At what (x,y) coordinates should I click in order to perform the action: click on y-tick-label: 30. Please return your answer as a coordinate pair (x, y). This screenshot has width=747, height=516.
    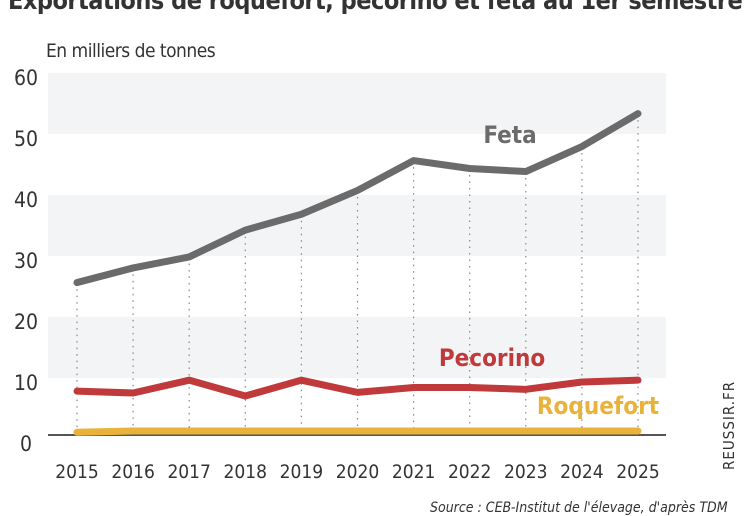
    Looking at the image, I should click on (26, 261).